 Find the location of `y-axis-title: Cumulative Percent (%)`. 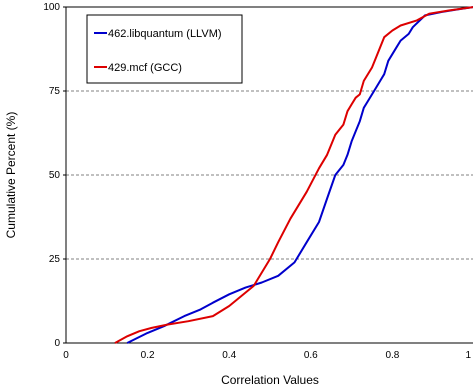

y-axis-title: Cumulative Percent (%) is located at coordinates (11, 175).